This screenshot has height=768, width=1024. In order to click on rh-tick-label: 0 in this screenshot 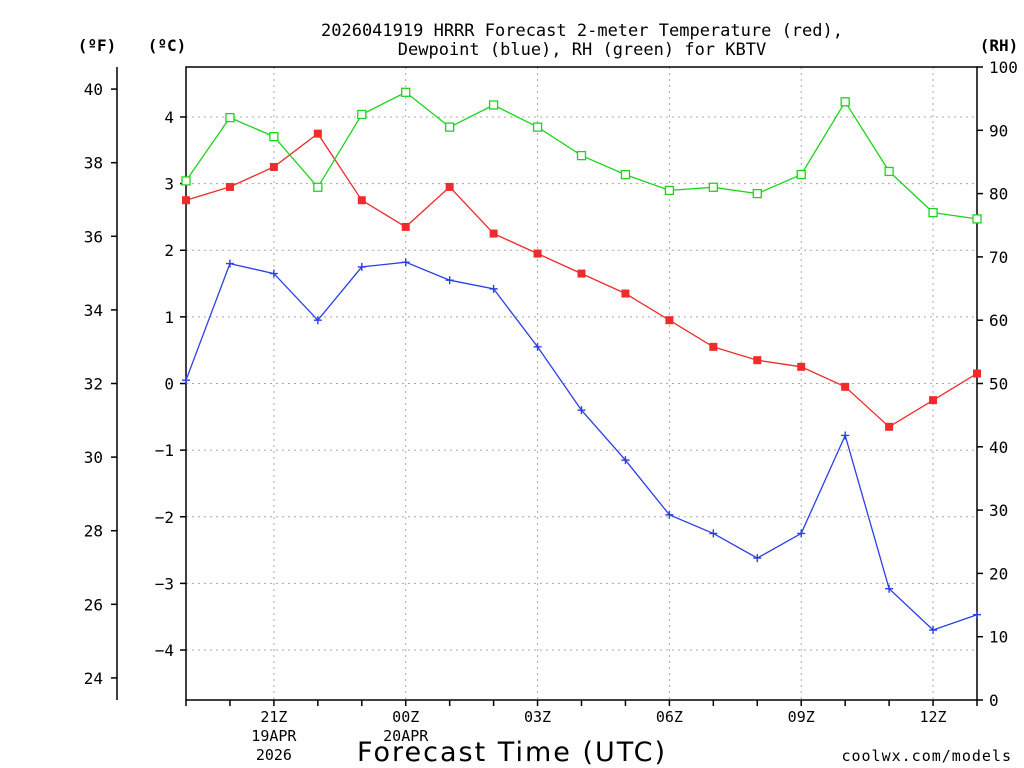, I will do `click(994, 700)`.